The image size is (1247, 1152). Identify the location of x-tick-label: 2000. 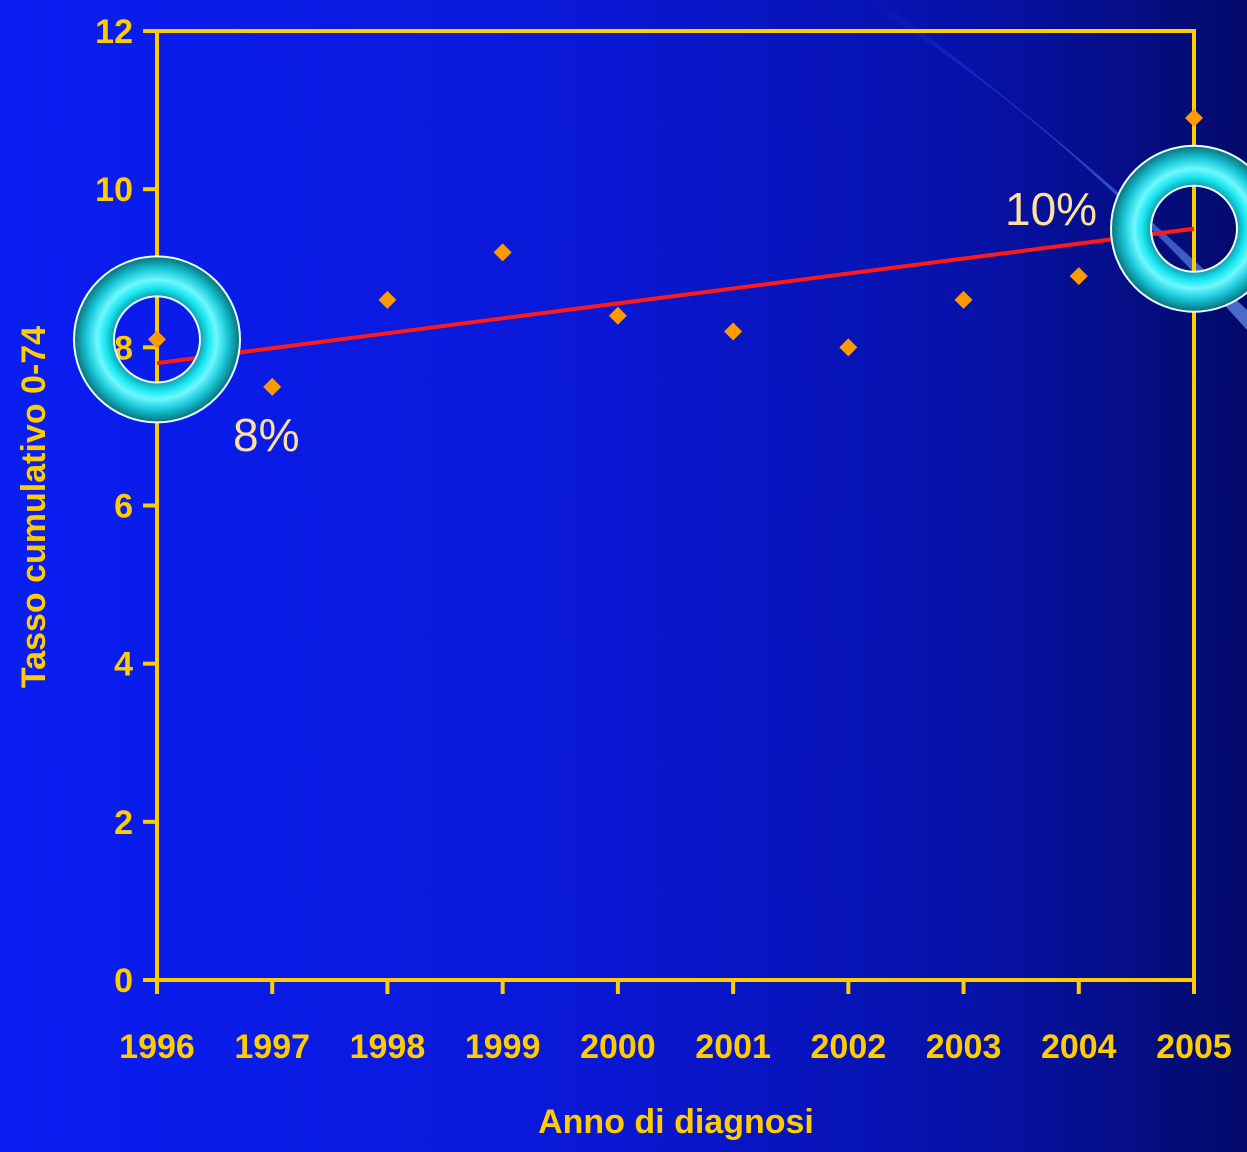
(618, 1047).